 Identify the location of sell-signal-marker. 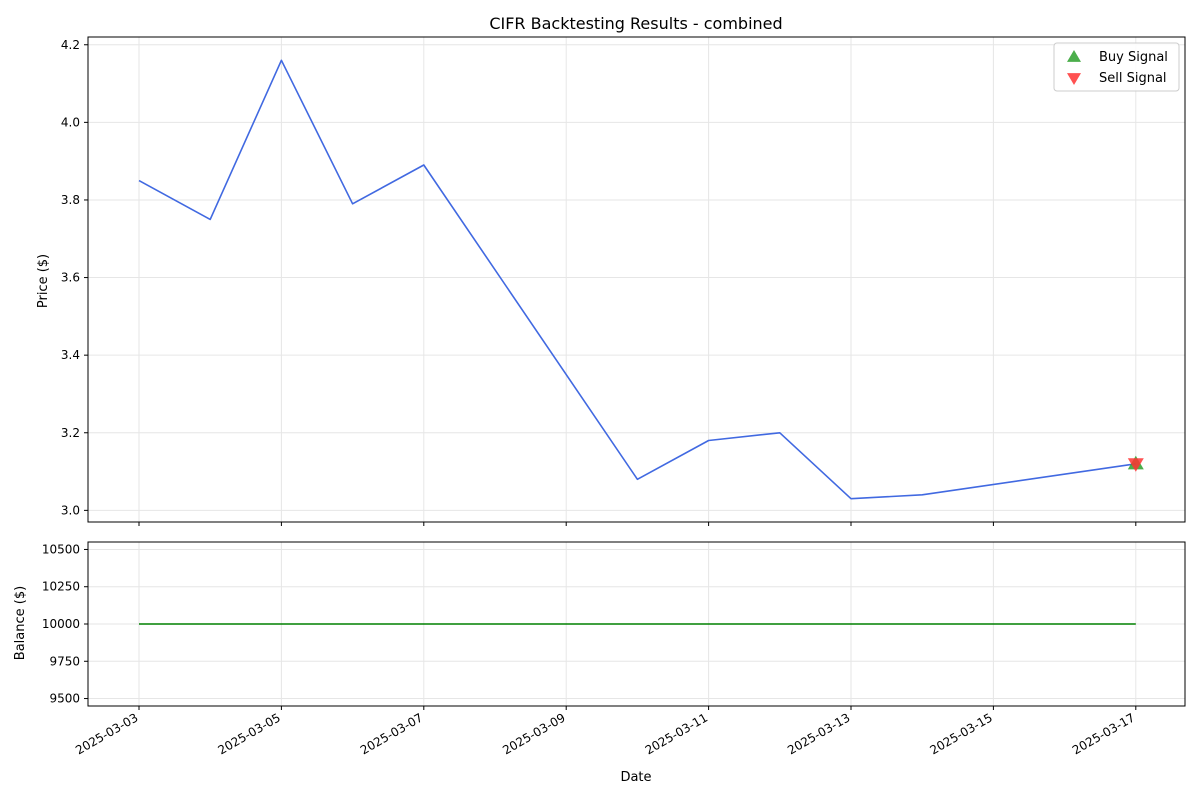
(1135, 465).